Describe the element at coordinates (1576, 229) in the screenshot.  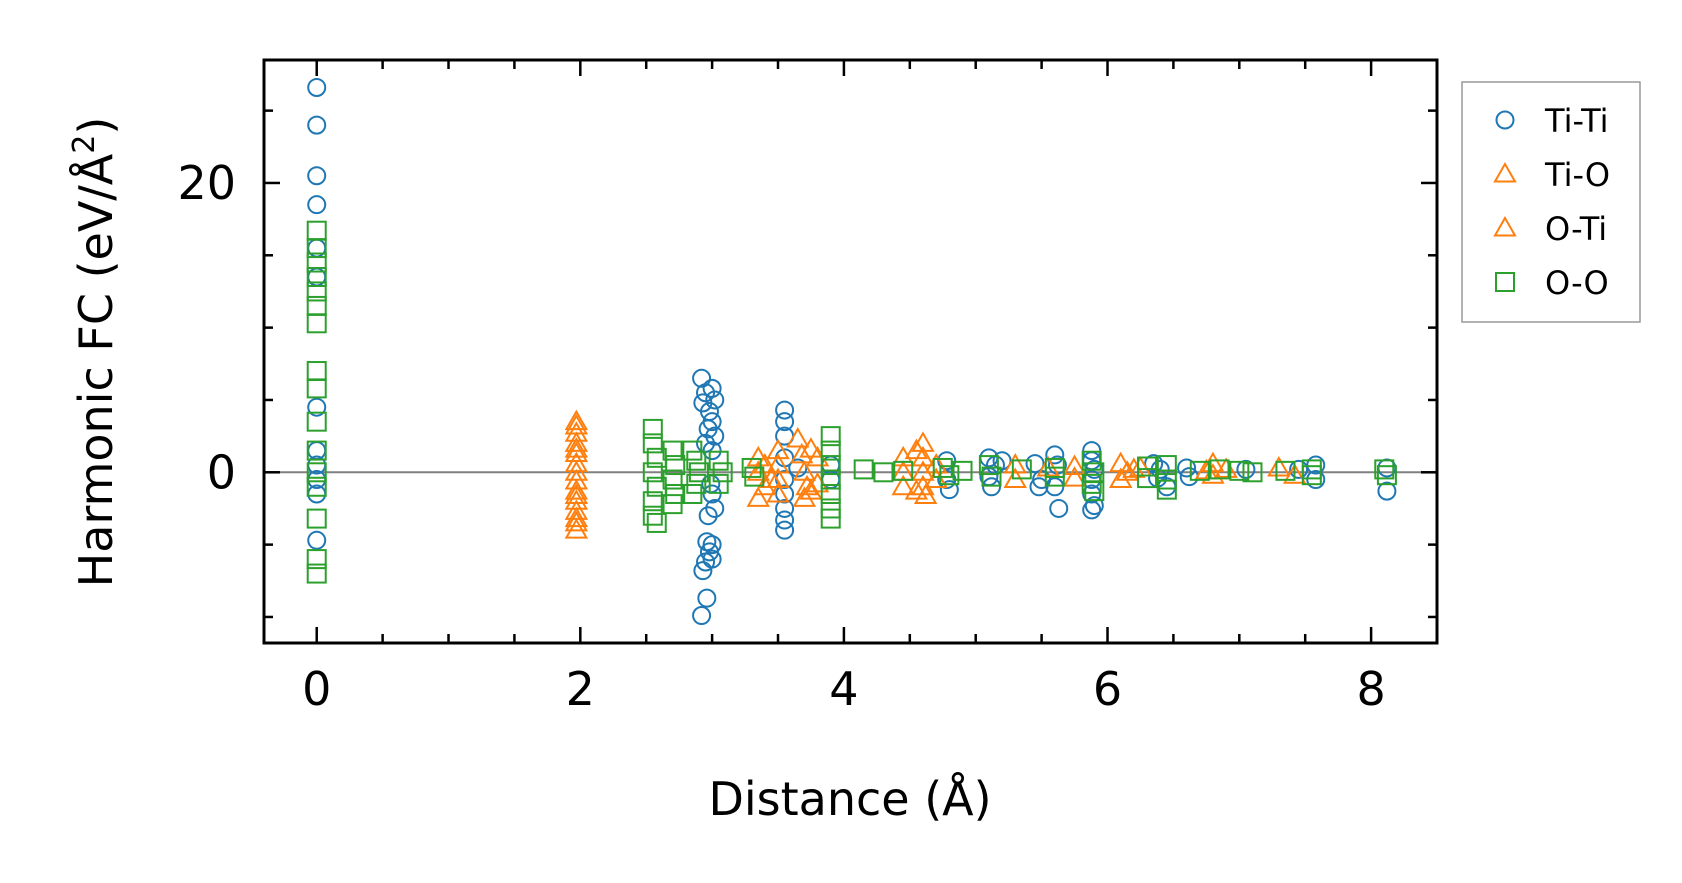
I see `legend-label: O-Ti` at that location.